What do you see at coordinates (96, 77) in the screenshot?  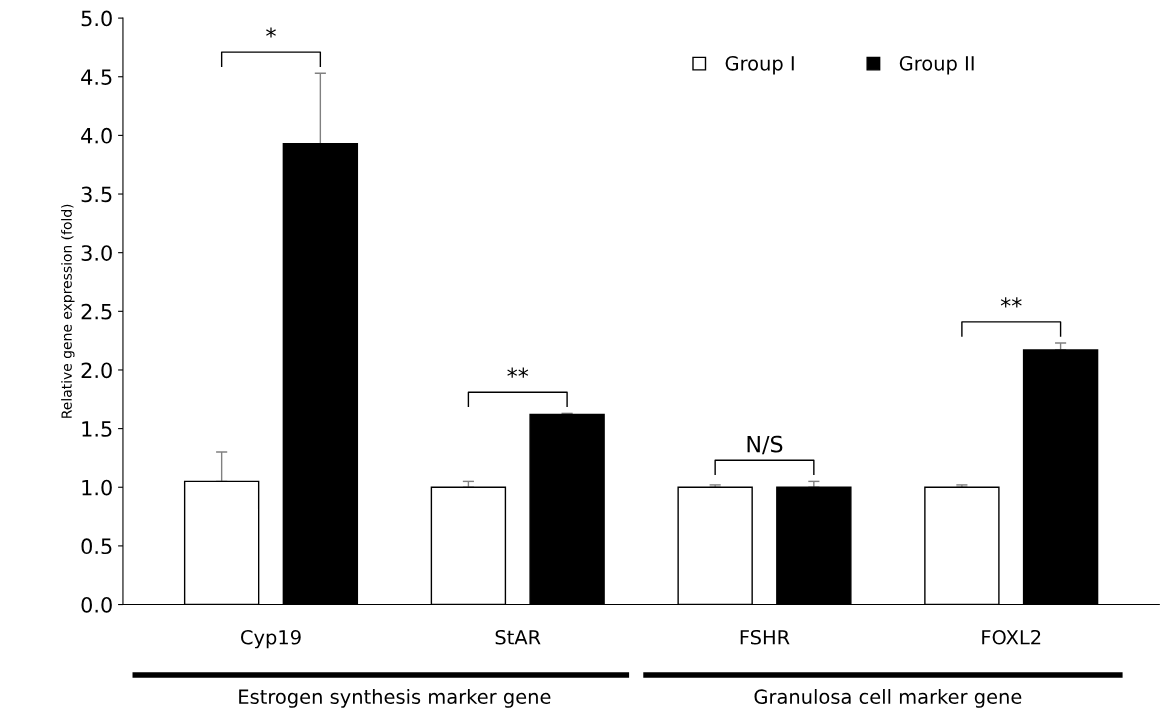 I see `y-tick-label: 4.5` at bounding box center [96, 77].